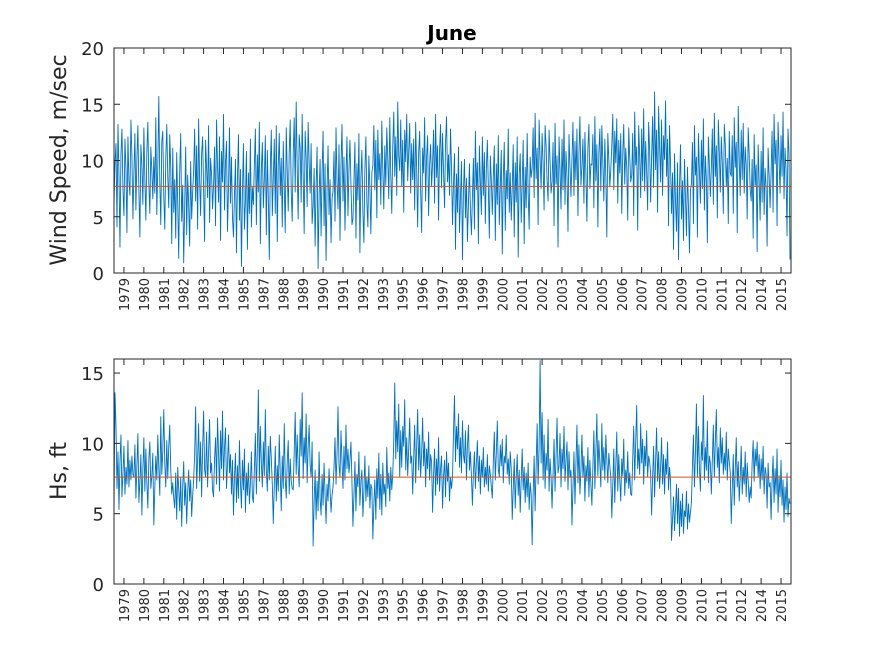 This screenshot has height=656, width=875. Describe the element at coordinates (59, 159) in the screenshot. I see `y-axis-label-wind: Wind Speed, m/sec` at that location.